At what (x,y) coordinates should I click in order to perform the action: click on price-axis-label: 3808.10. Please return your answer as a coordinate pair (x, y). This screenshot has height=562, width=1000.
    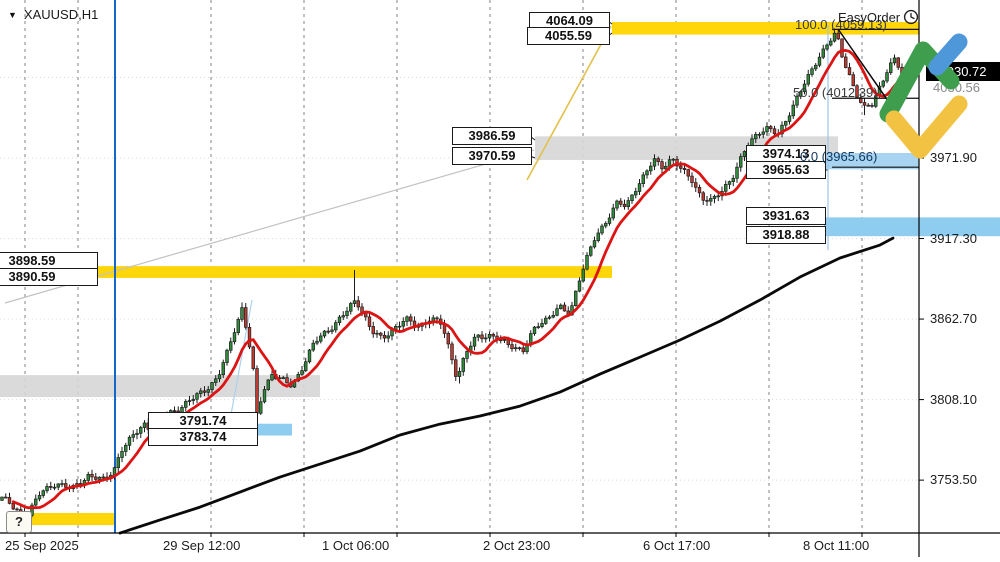
    Looking at the image, I should click on (953, 399).